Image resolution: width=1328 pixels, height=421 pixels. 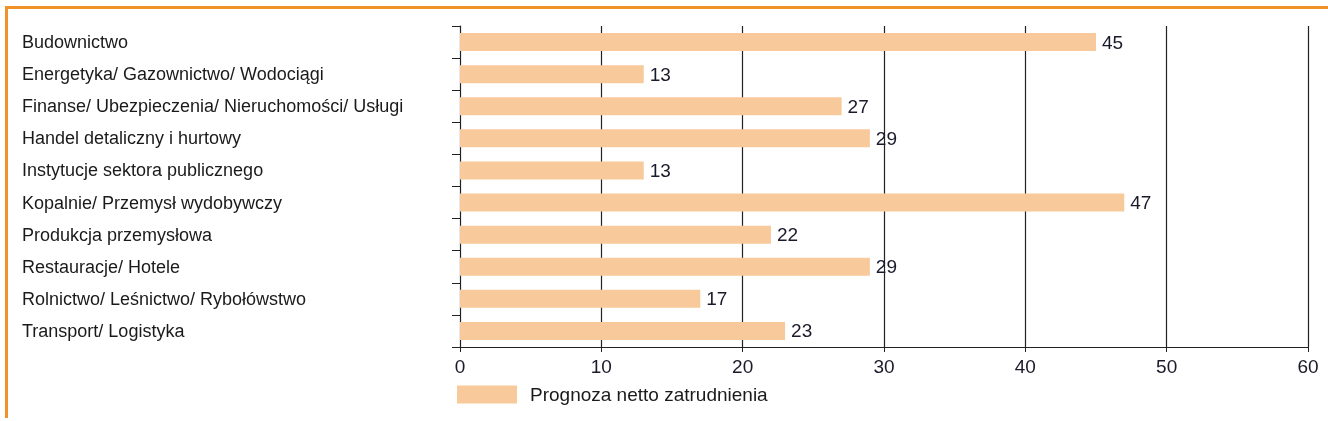 What do you see at coordinates (213, 106) in the screenshot?
I see `y-tick-label: Finanse/ Ubezpieczenia/ Nieruchomości/ Usługi` at bounding box center [213, 106].